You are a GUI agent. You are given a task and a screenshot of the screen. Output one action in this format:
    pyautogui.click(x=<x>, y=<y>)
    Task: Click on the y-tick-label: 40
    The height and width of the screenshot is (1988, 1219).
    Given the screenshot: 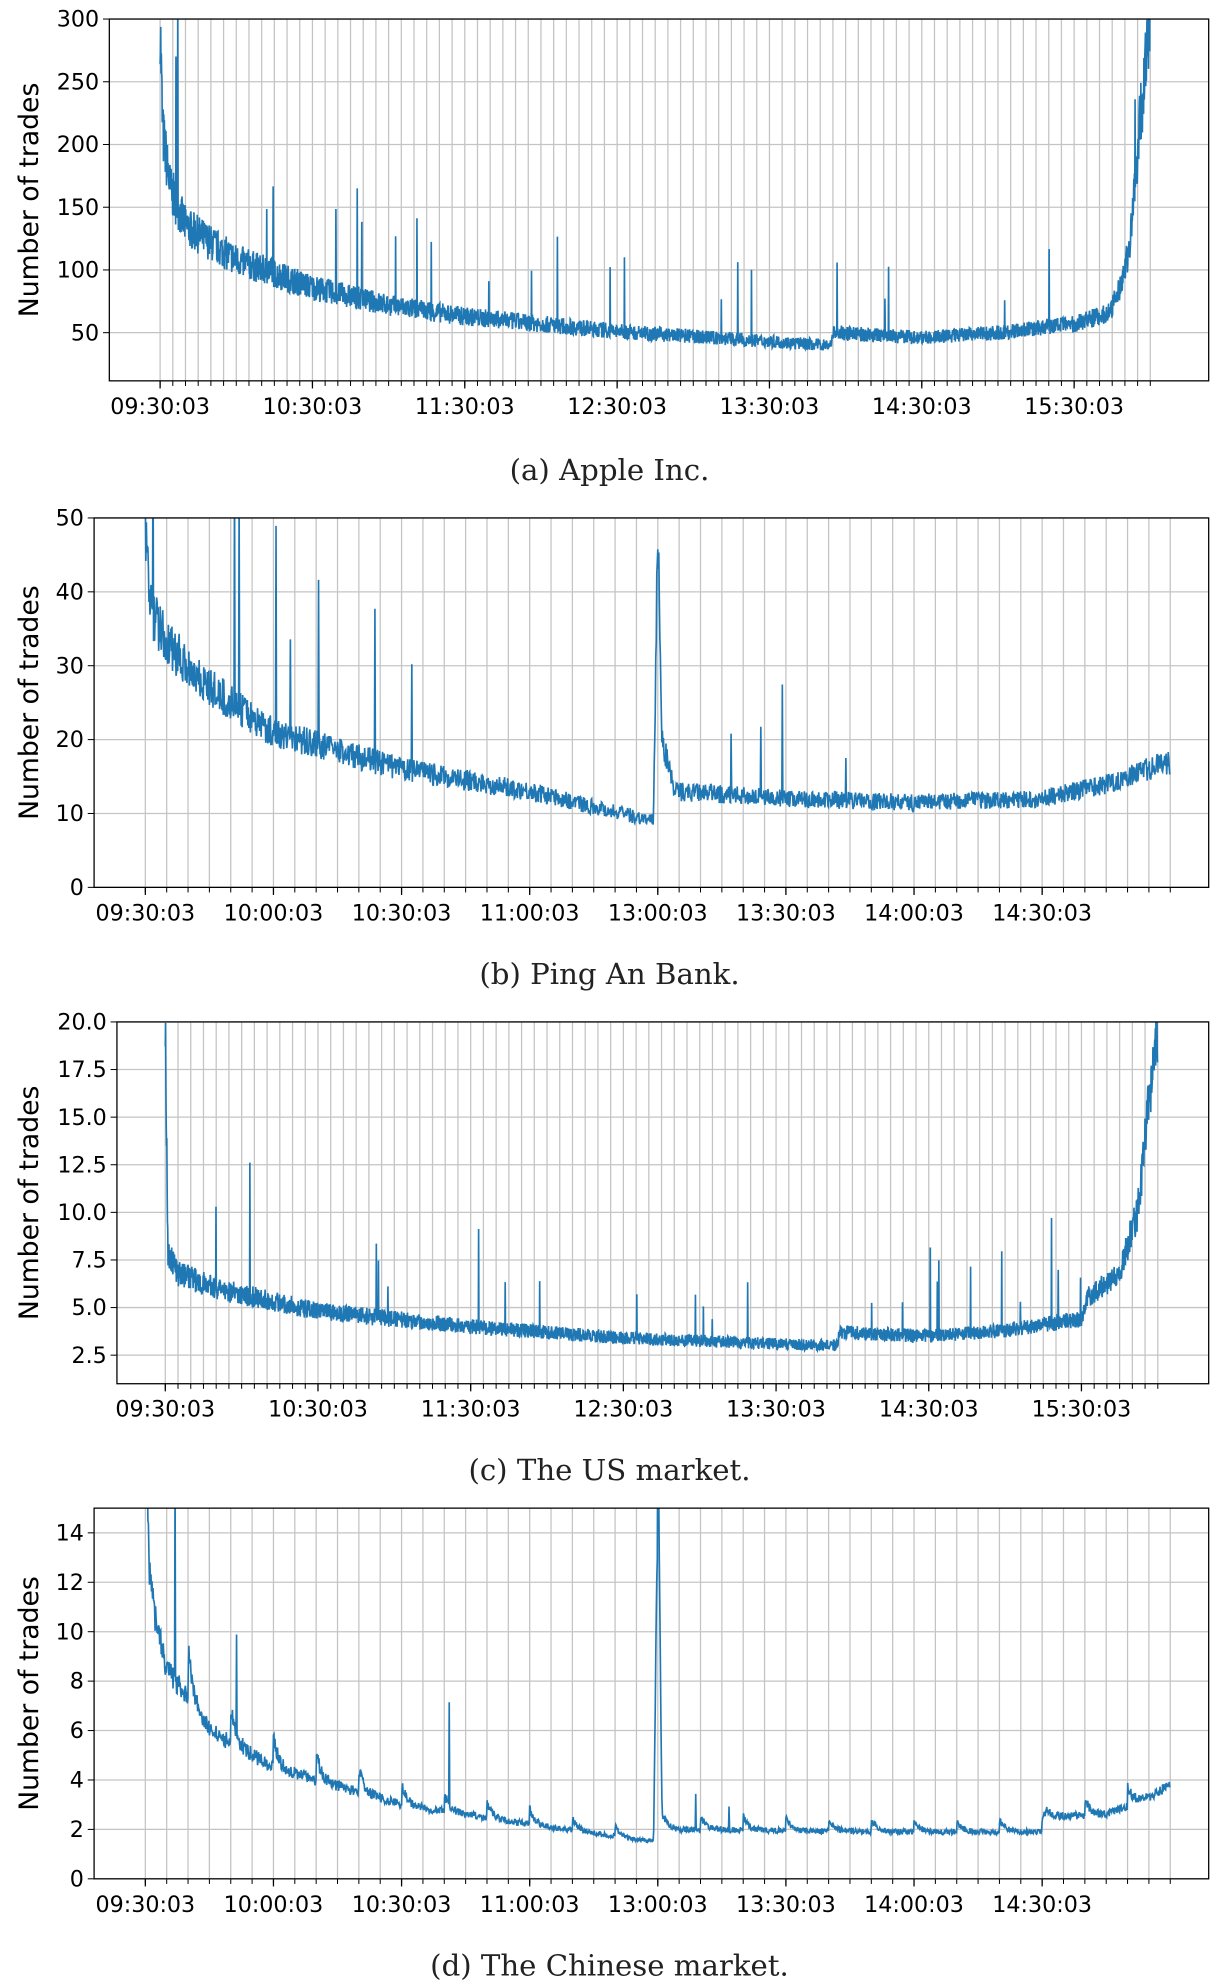 What is the action you would take?
    pyautogui.click(x=70, y=592)
    